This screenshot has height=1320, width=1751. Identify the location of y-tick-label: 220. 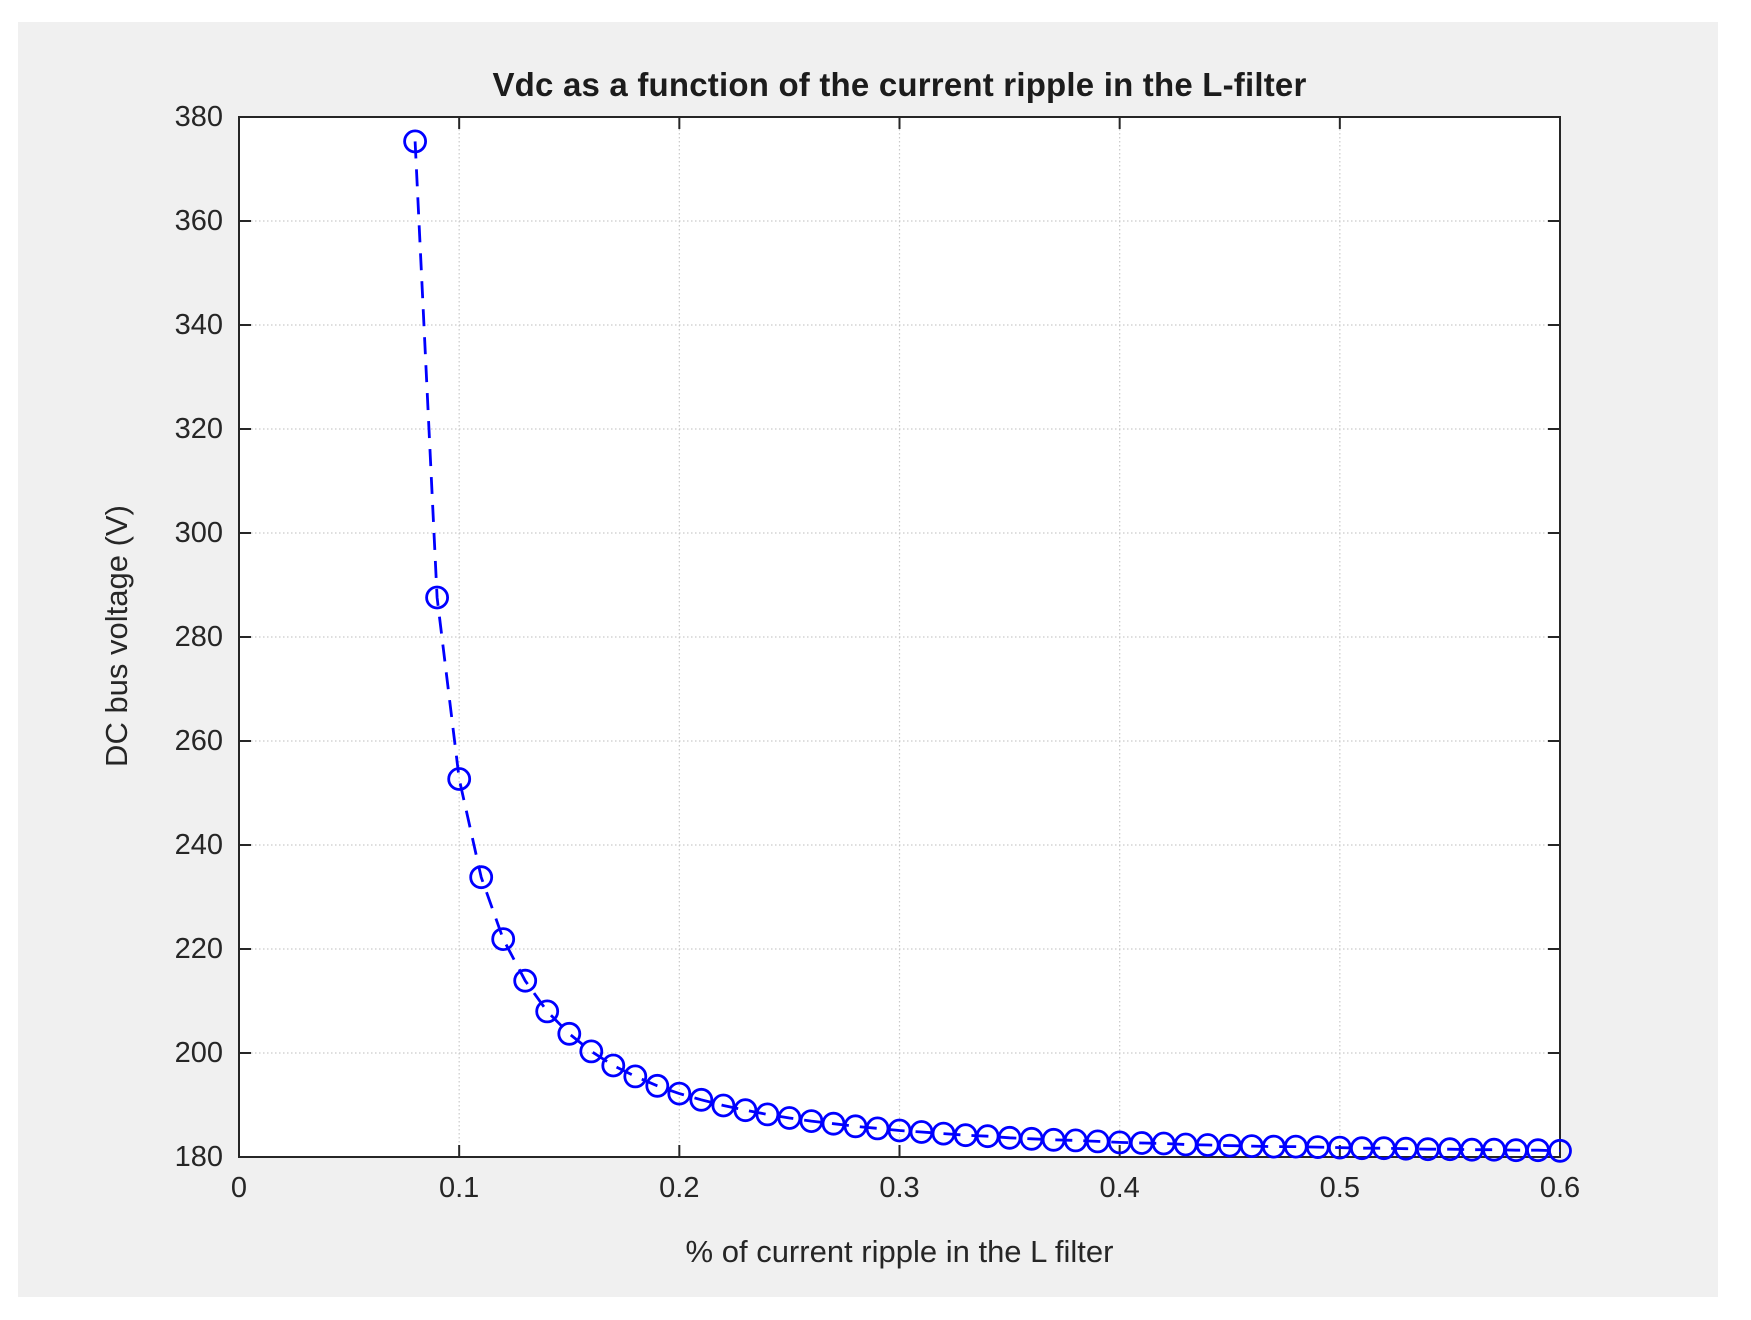
(198, 949).